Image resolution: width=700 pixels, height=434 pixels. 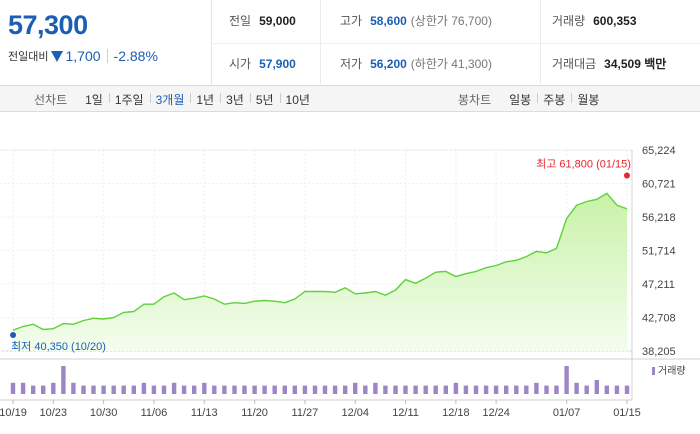 I want to click on x-tick-label: 11/20, so click(x=254, y=413).